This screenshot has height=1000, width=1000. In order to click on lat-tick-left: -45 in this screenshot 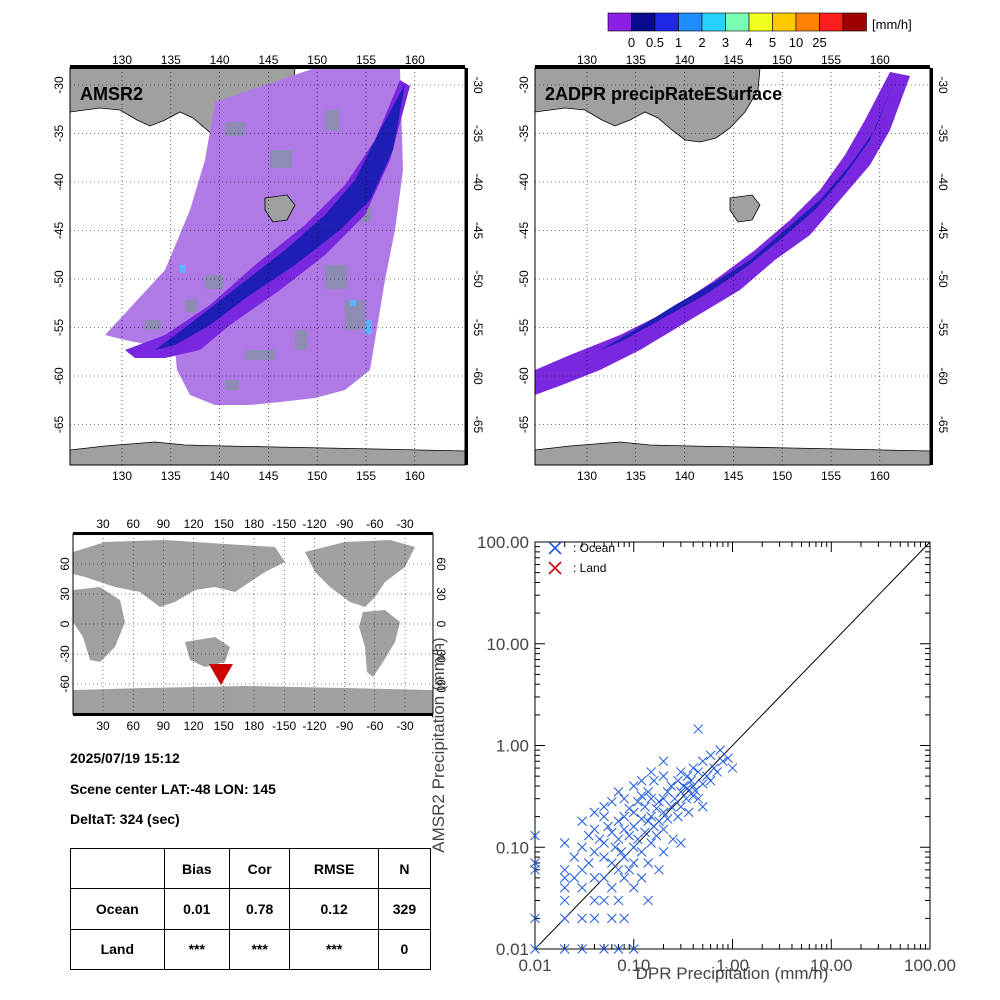, I will do `click(59, 231)`.